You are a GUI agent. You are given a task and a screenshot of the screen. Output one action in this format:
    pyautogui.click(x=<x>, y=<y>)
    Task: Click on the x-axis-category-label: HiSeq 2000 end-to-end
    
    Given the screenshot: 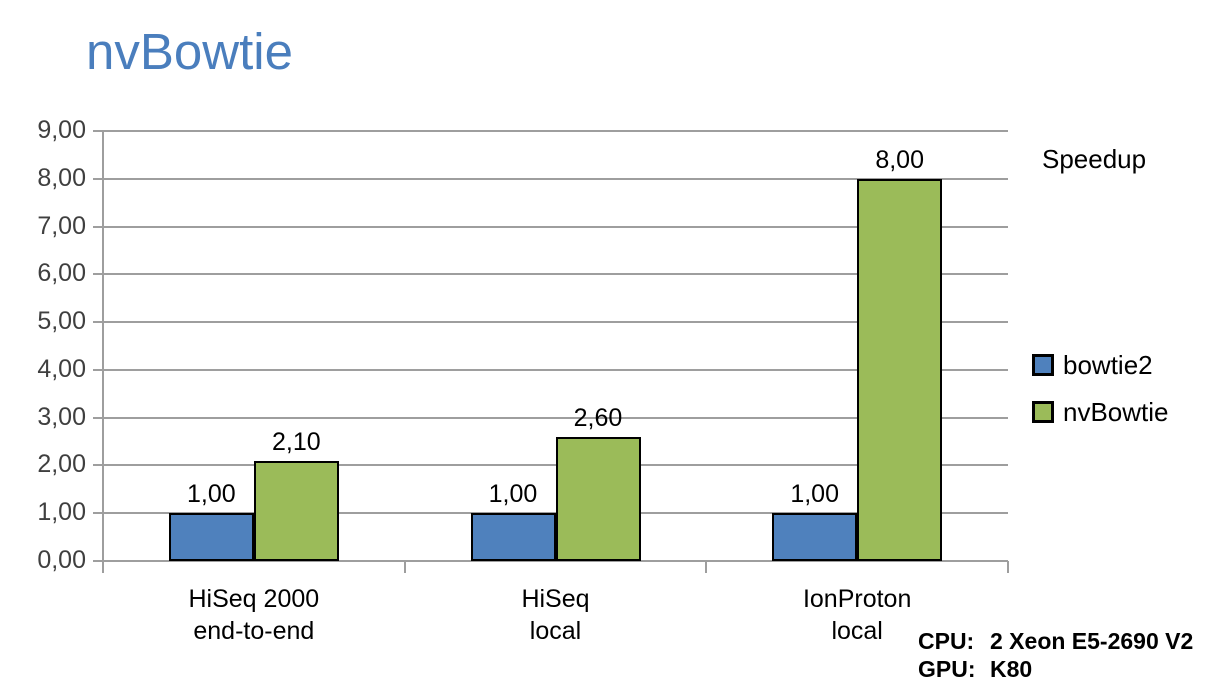 What is the action you would take?
    pyautogui.click(x=254, y=615)
    